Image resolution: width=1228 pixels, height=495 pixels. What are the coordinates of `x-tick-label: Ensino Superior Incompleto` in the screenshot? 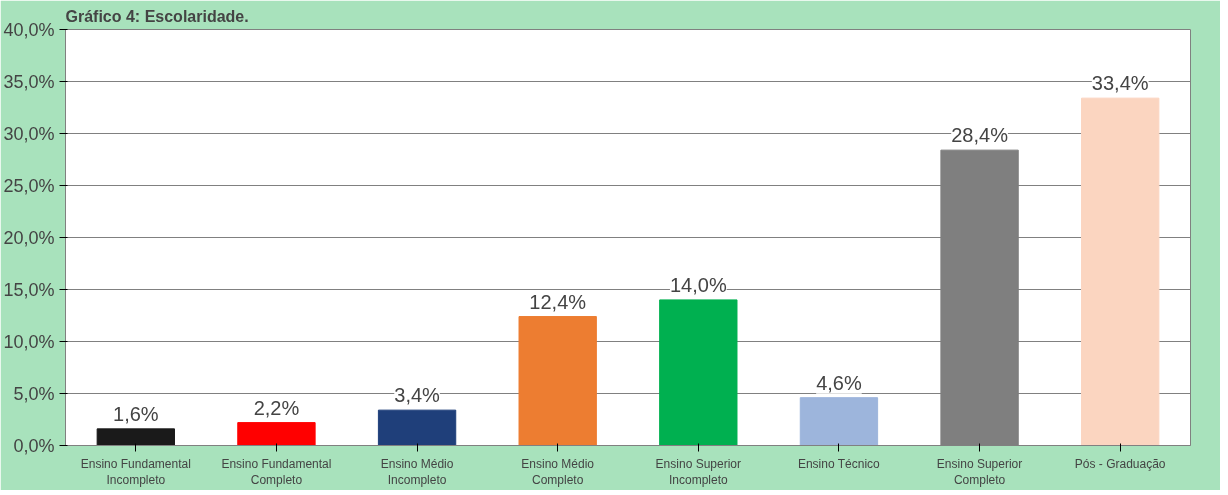 It's located at (698, 472).